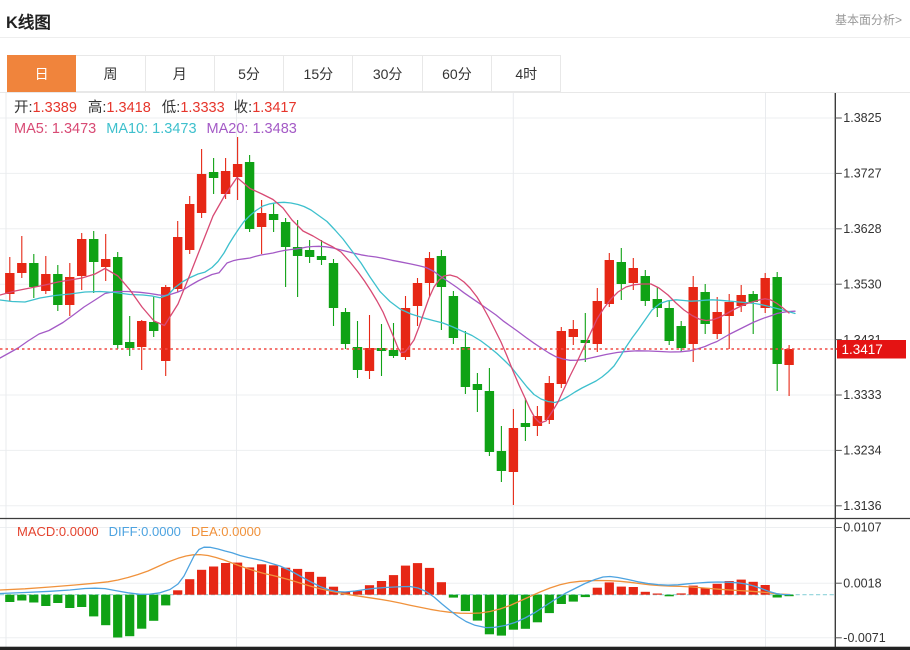 This screenshot has height=650, width=910. I want to click on svg-text: 1.3530, so click(862, 284).